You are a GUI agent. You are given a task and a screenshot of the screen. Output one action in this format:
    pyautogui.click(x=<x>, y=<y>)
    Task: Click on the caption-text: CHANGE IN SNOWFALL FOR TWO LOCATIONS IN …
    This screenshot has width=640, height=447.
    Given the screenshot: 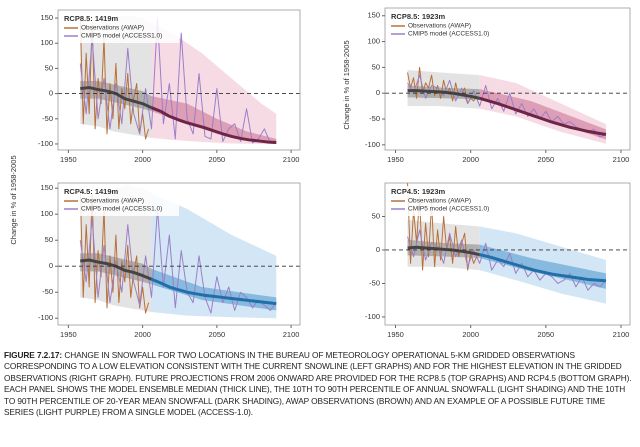 What is the action you would take?
    pyautogui.click(x=318, y=384)
    